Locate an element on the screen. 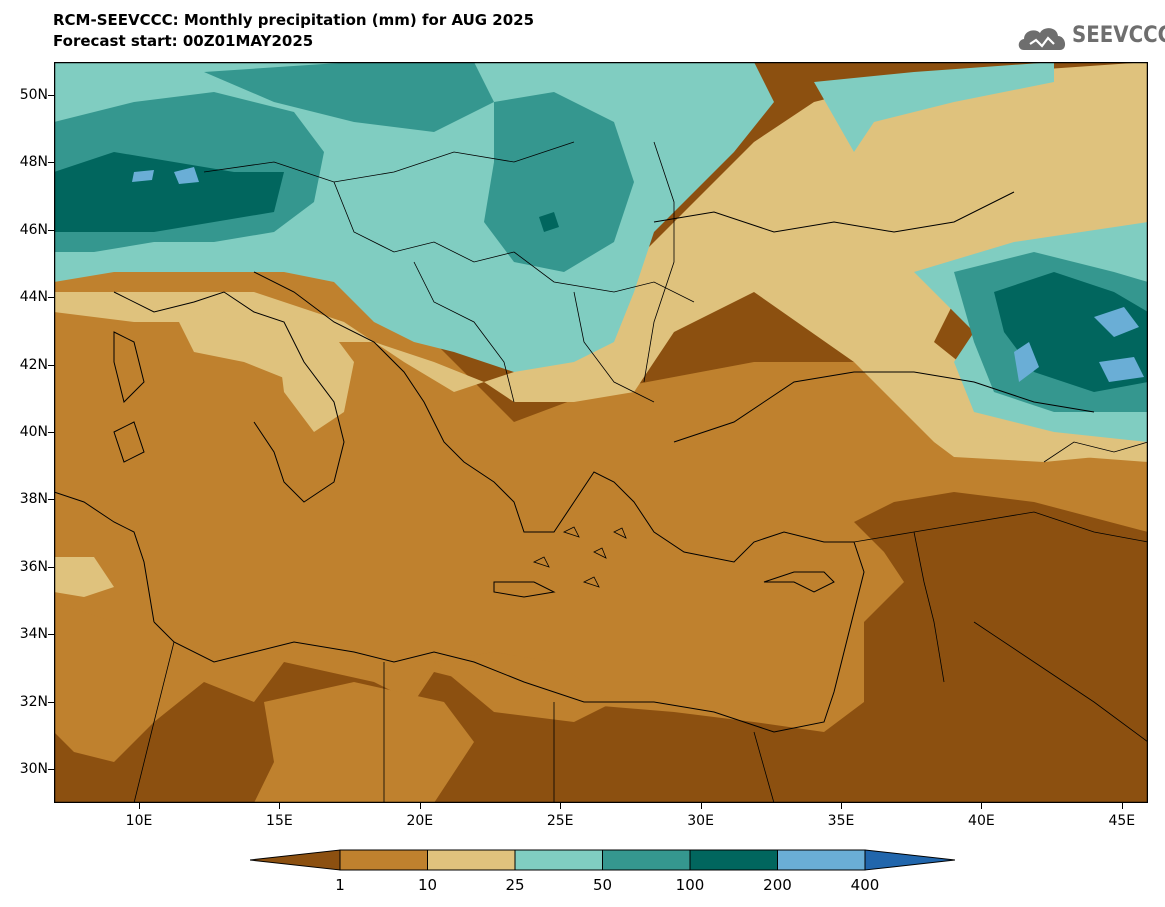 This screenshot has width=1165, height=907. latitude-label: 30N is located at coordinates (33, 769).